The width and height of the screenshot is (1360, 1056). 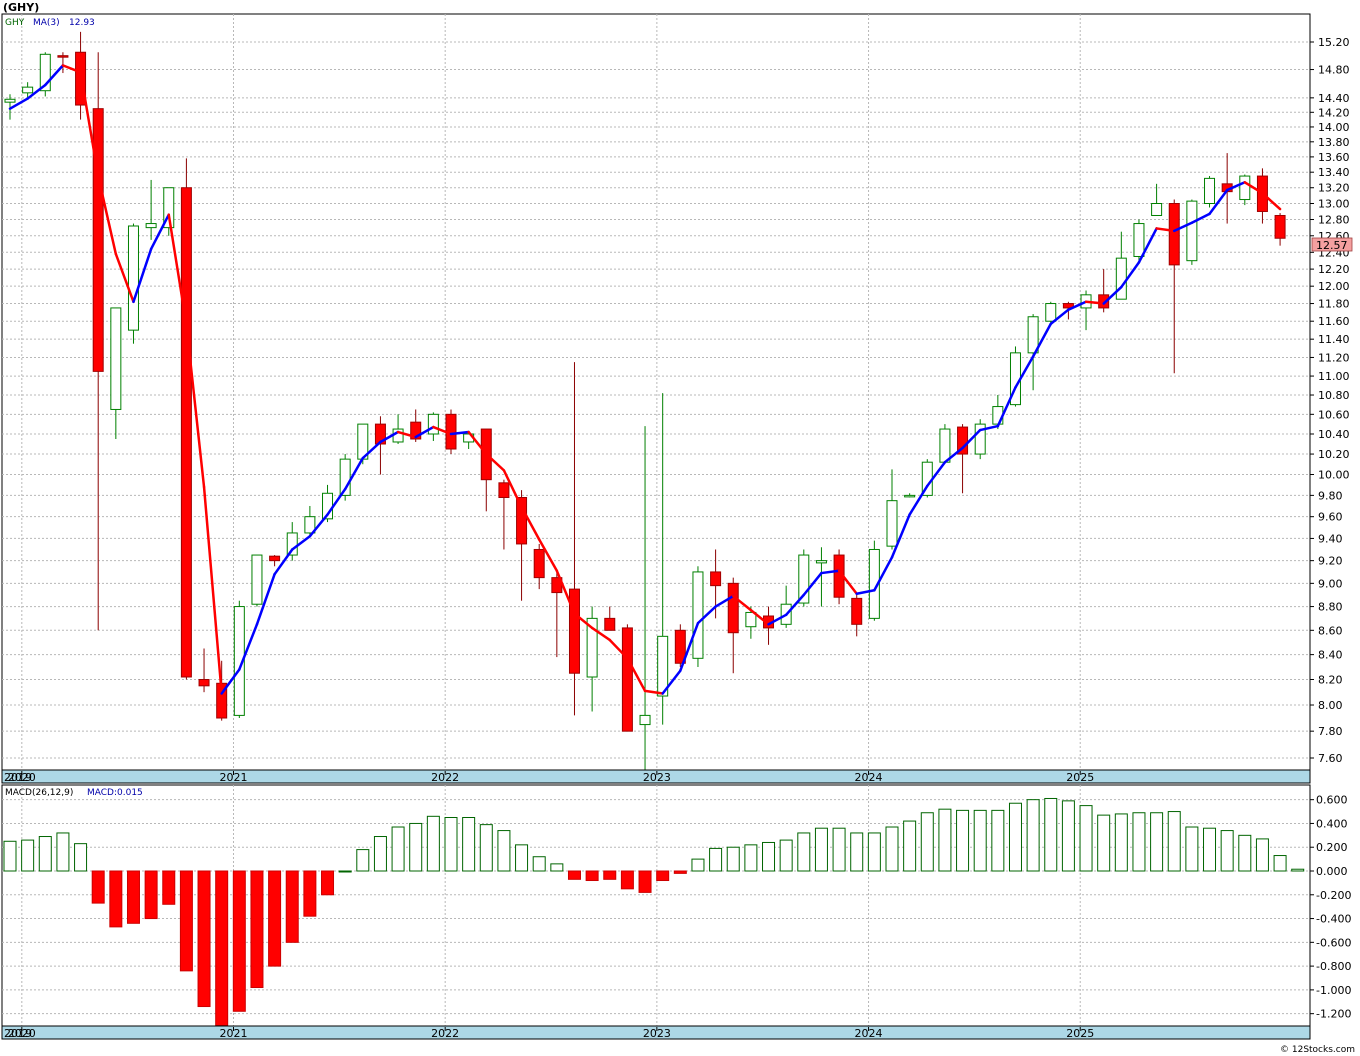 I want to click on date-band-top, so click(x=656, y=776).